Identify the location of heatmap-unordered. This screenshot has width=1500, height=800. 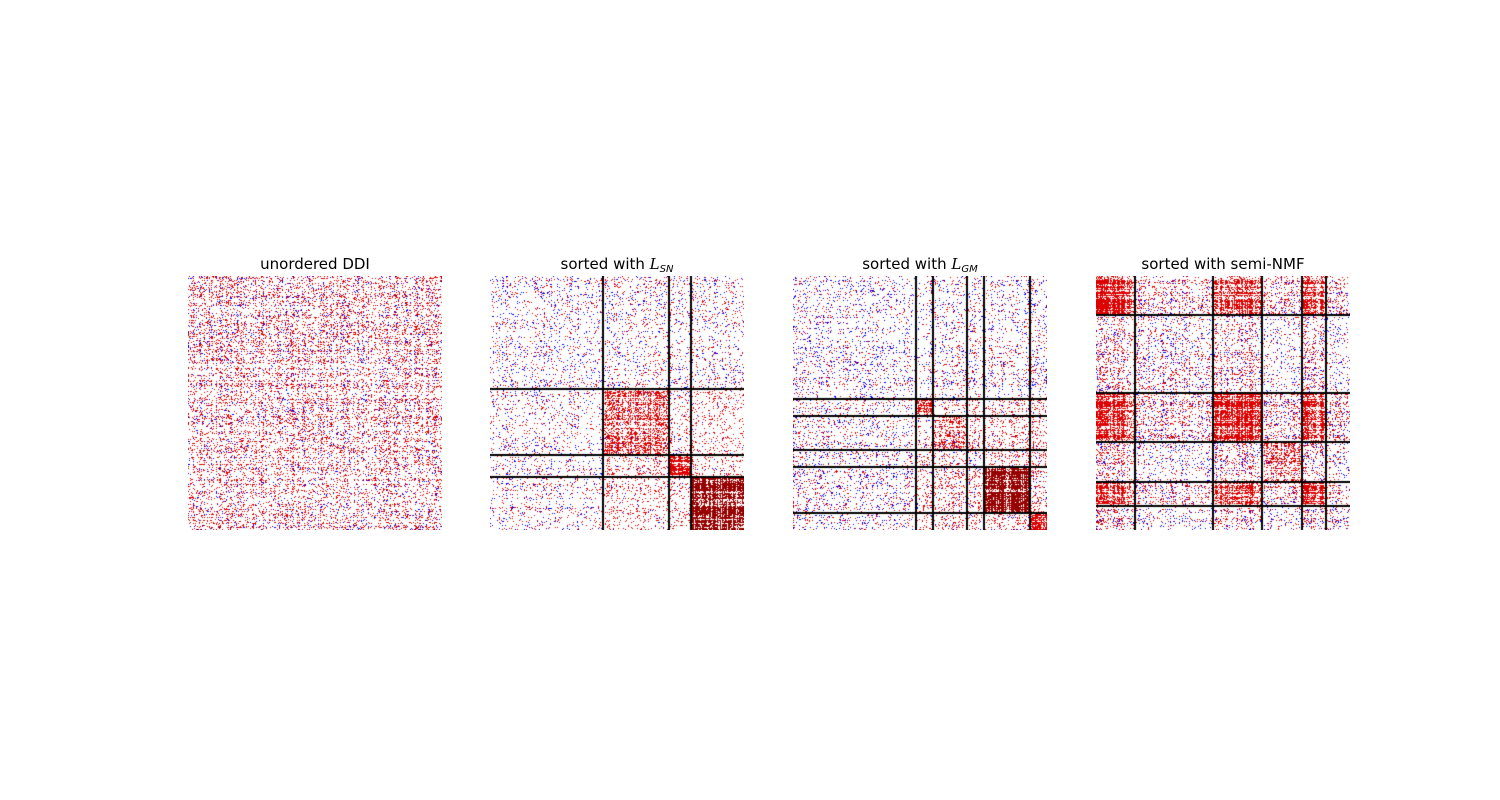
(315, 403).